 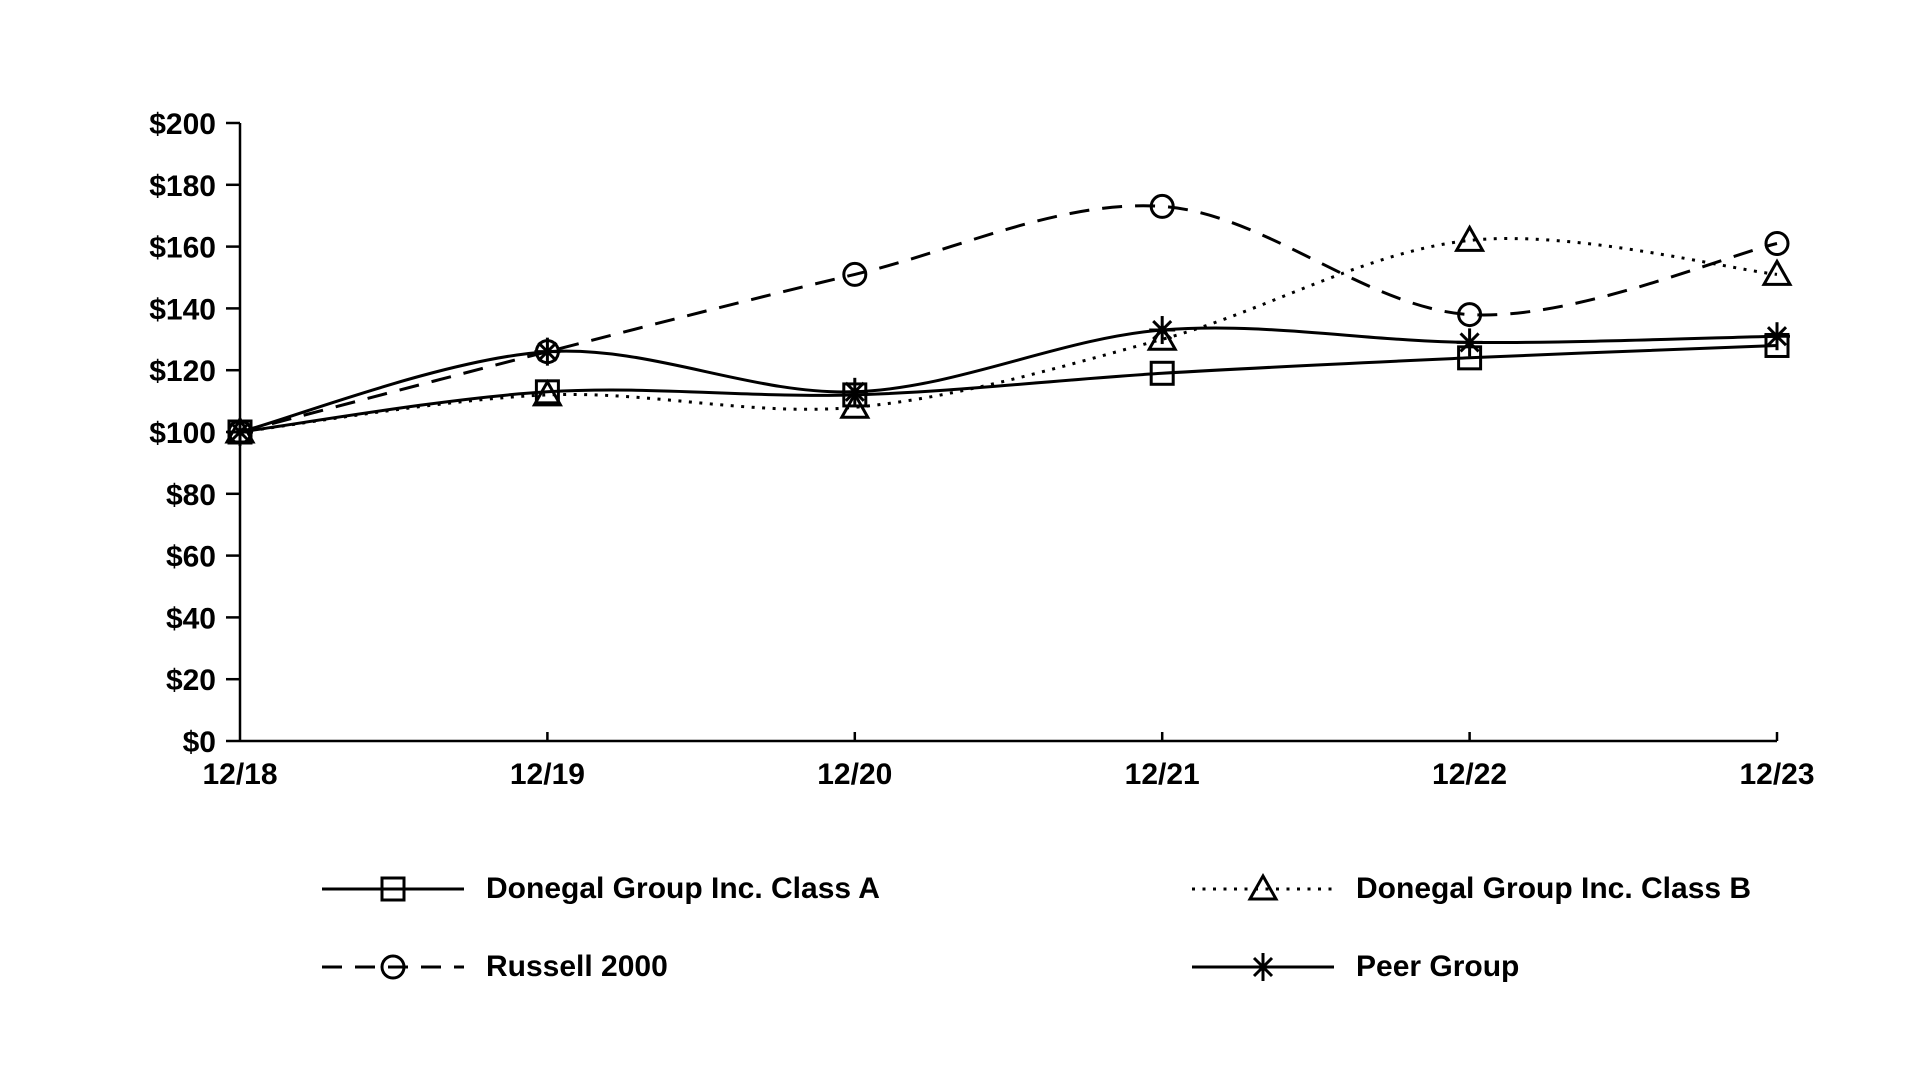 I want to click on y-tick-label: $0, so click(x=199, y=742).